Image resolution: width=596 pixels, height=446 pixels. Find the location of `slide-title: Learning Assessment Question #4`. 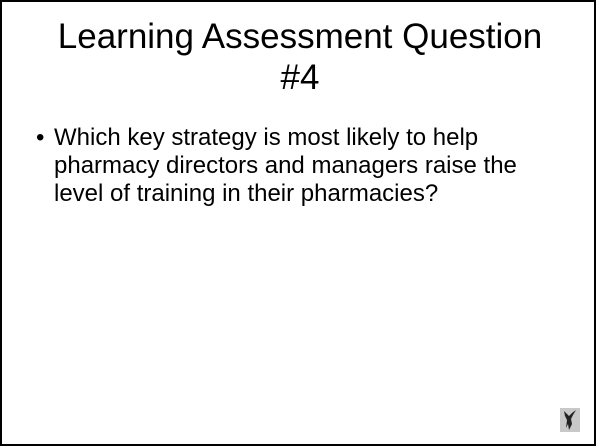

slide-title: Learning Assessment Question #4 is located at coordinates (300, 57).